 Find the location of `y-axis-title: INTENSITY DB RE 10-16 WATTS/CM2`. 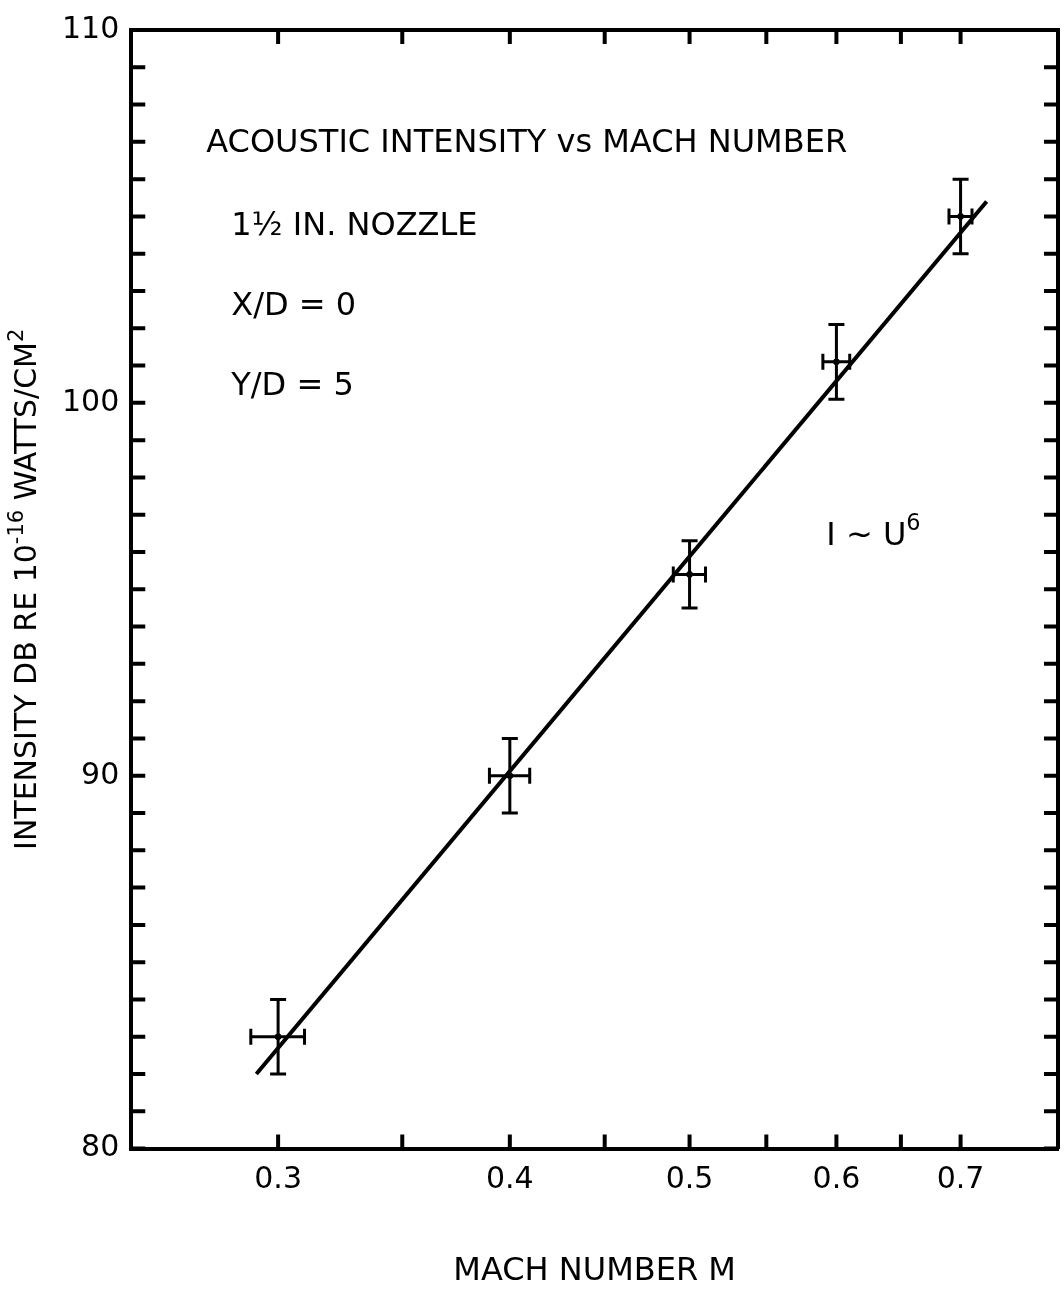

y-axis-title: INTENSITY DB RE 10-16 WATTS/CM2 is located at coordinates (23, 589).